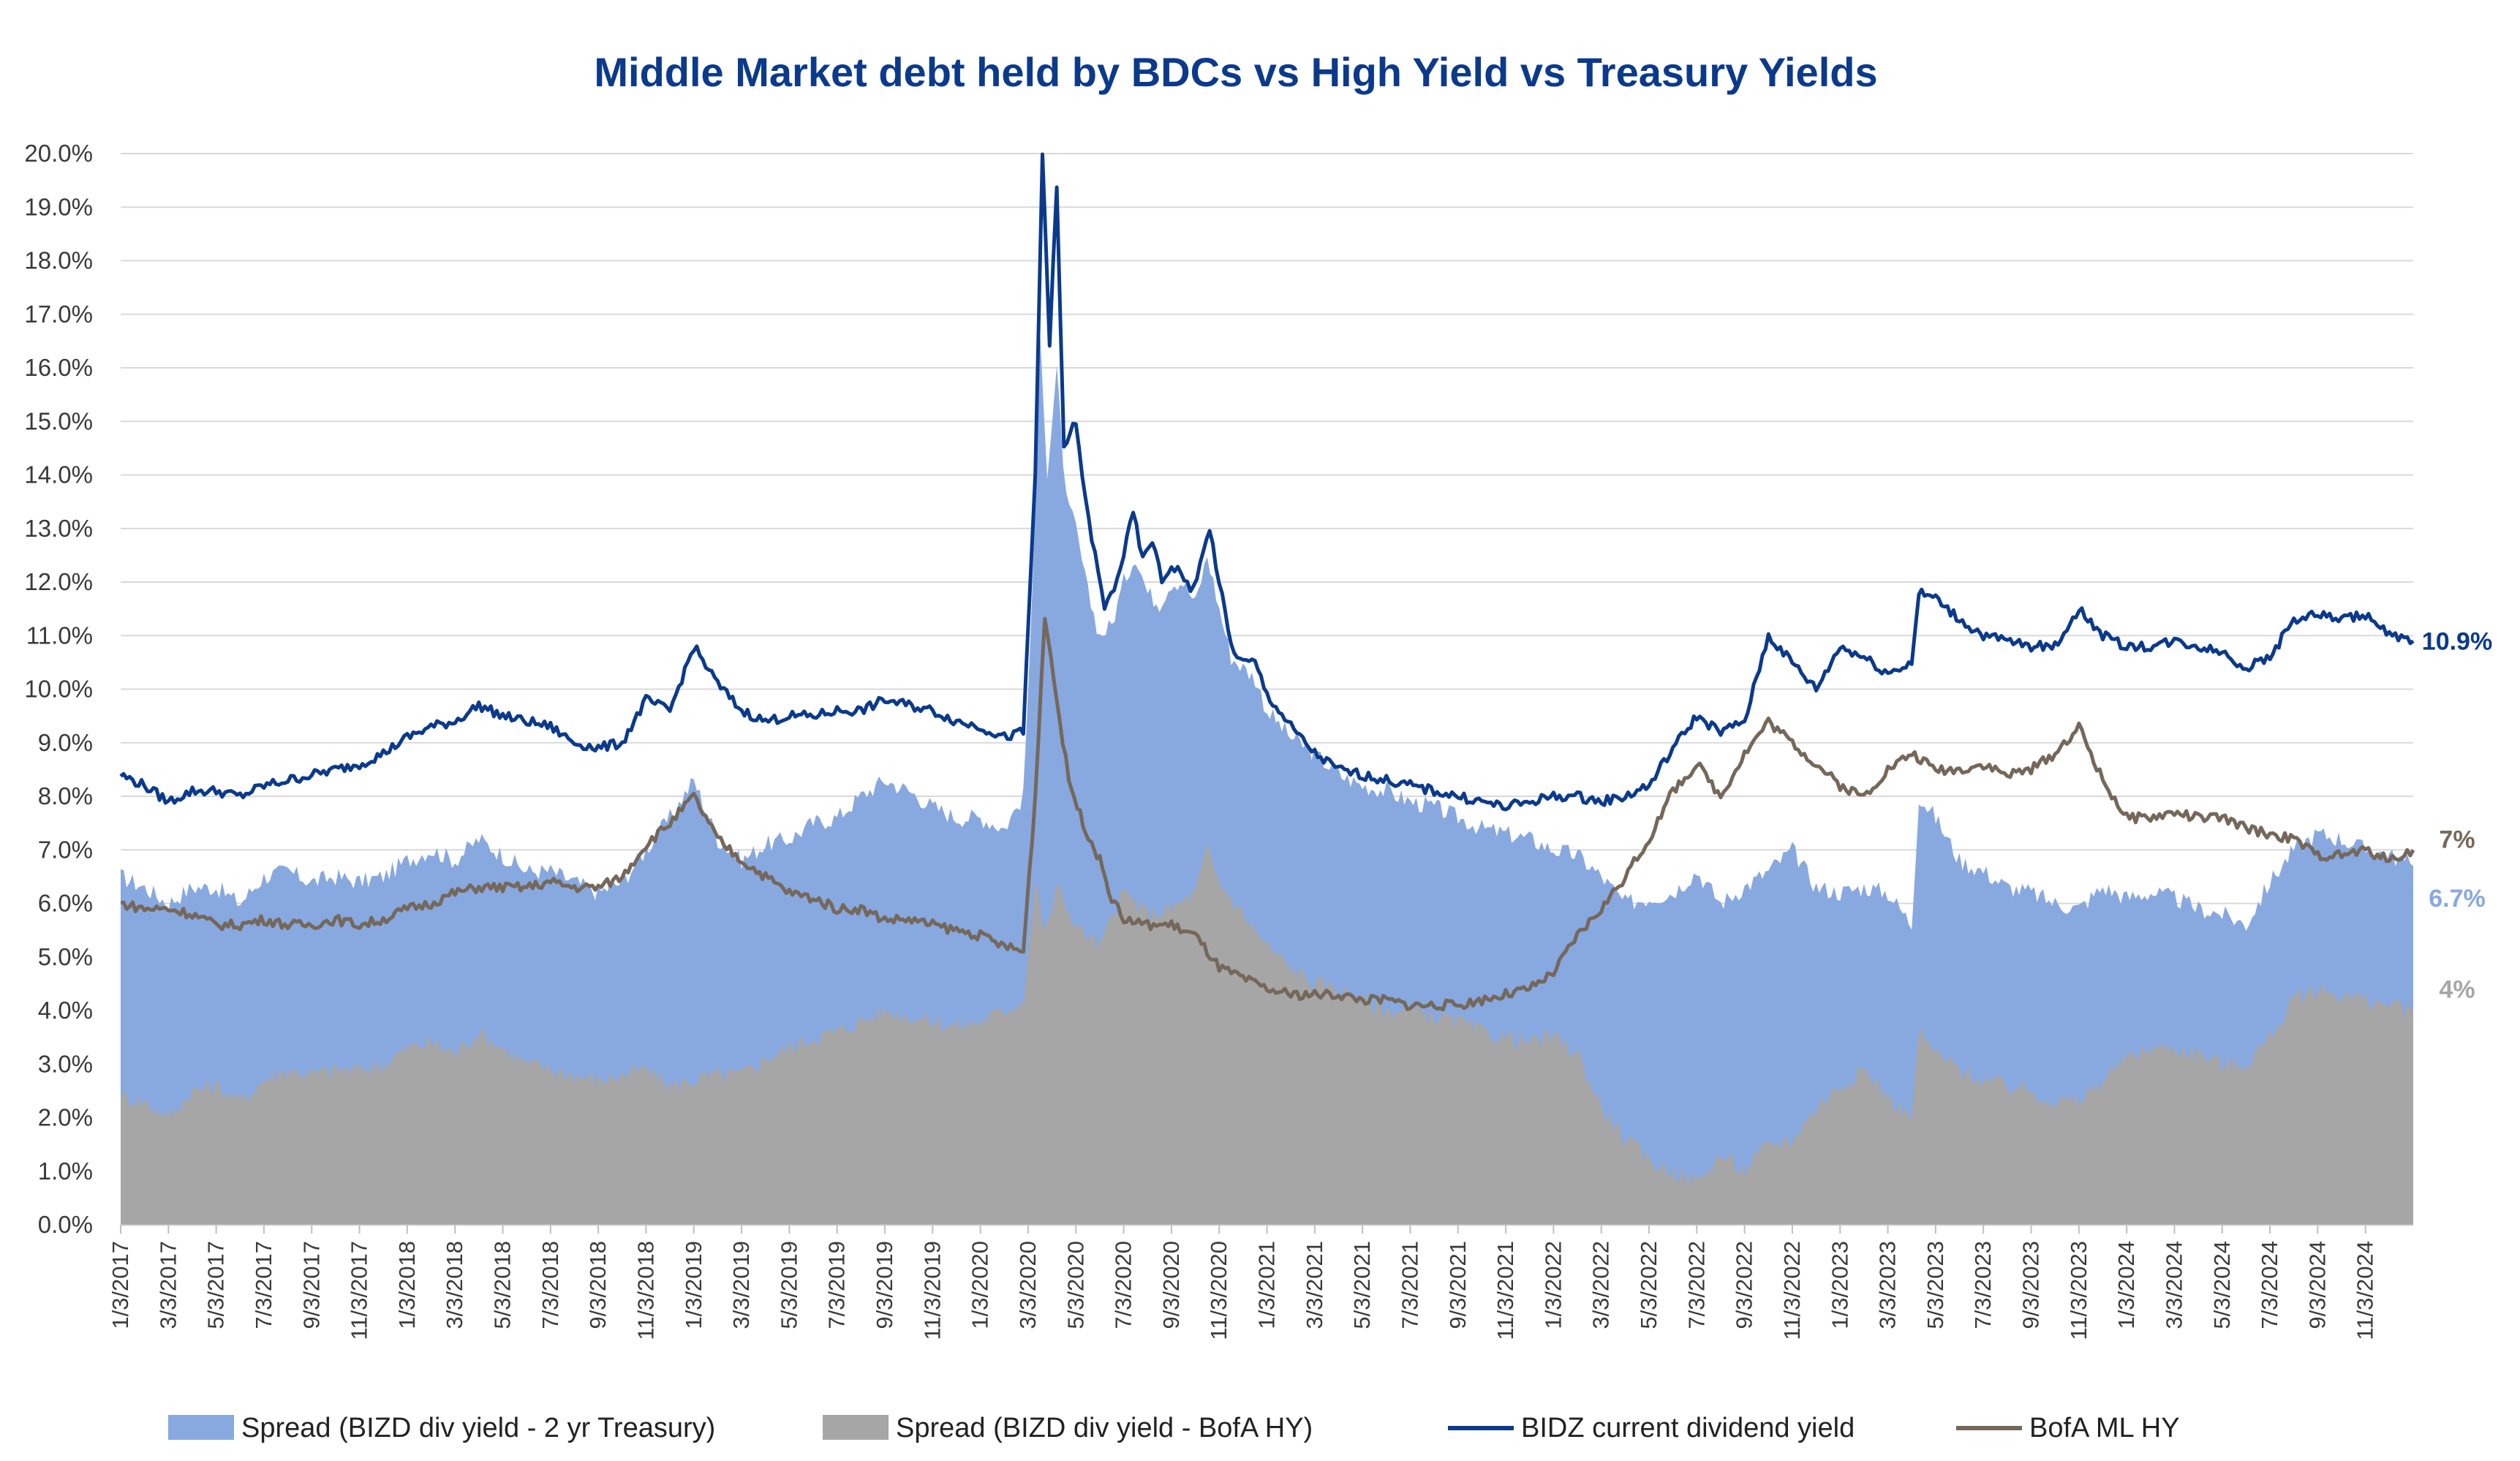  Describe the element at coordinates (1267, 1285) in the screenshot. I see `x-tick-label: 1/3/2021` at that location.